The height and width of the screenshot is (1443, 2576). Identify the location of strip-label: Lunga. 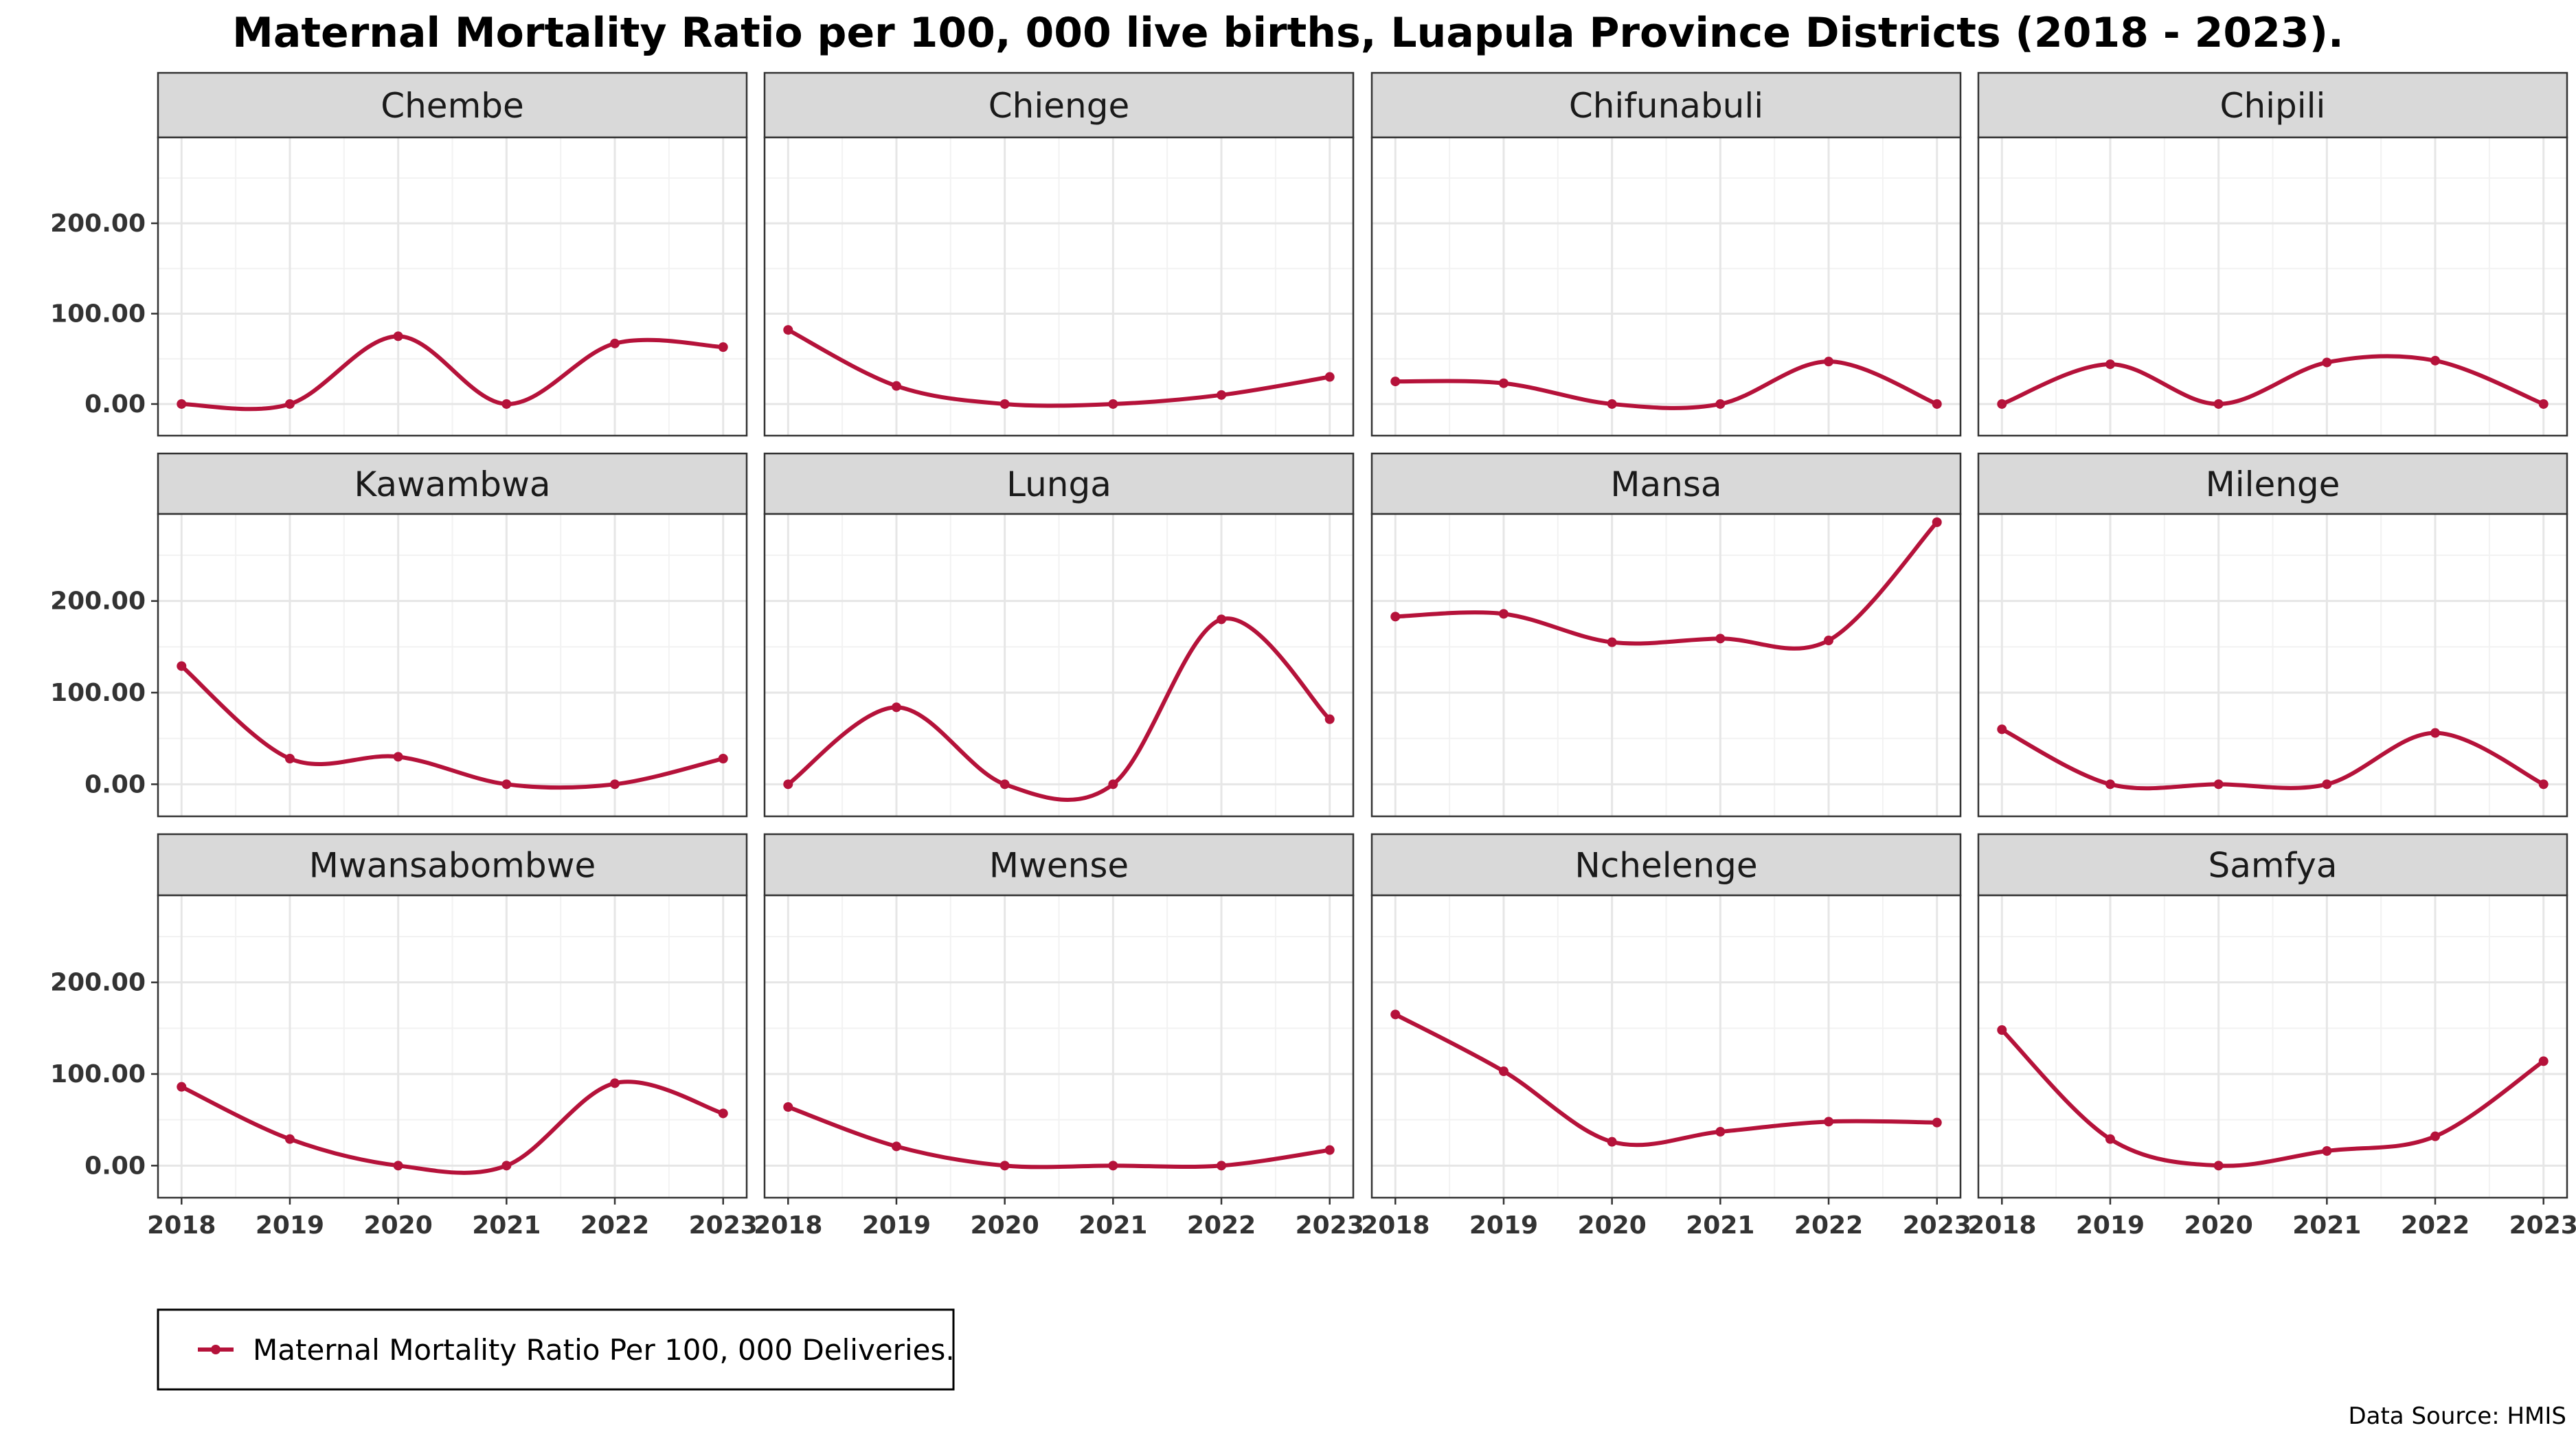
(1058, 484).